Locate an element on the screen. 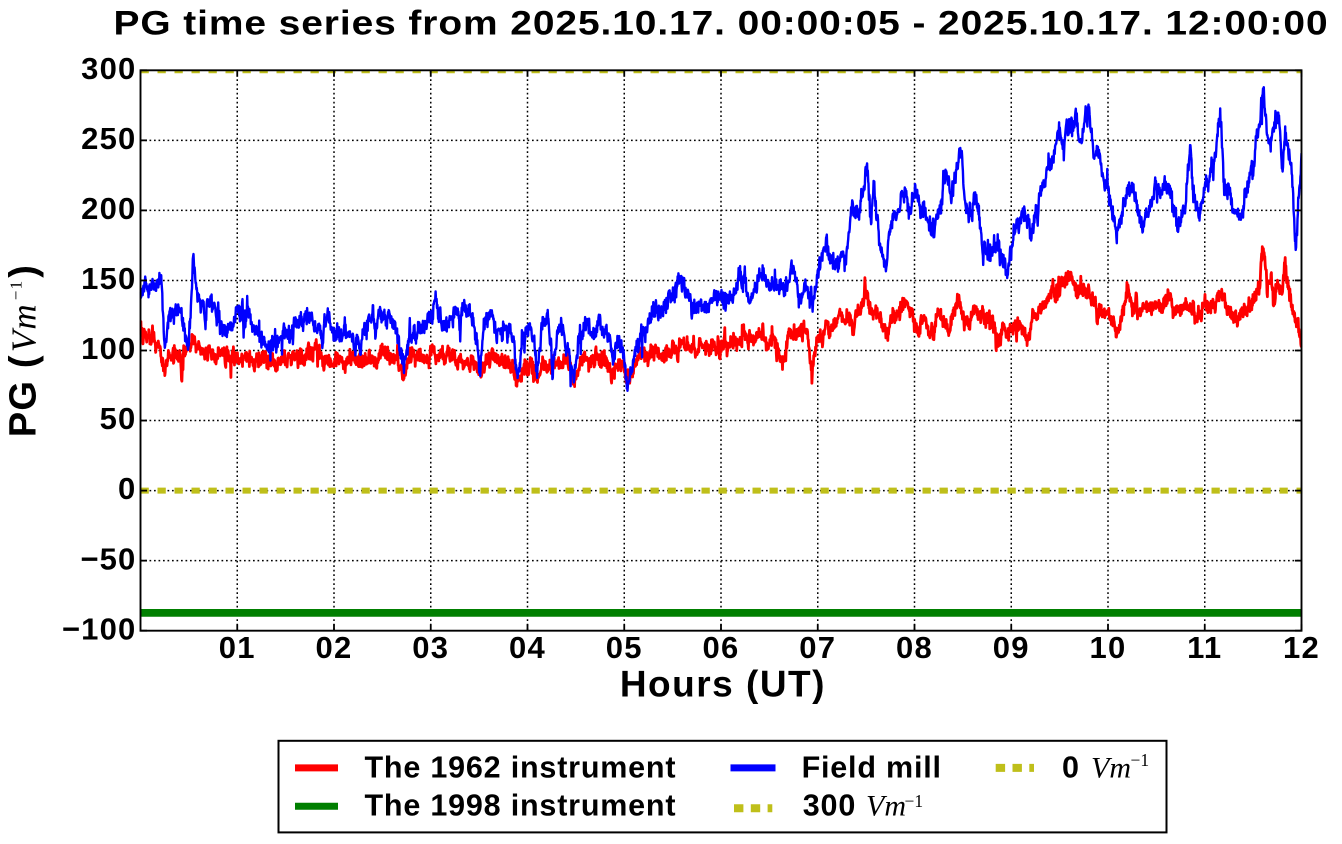  svg-text: 09 is located at coordinates (1011, 647).